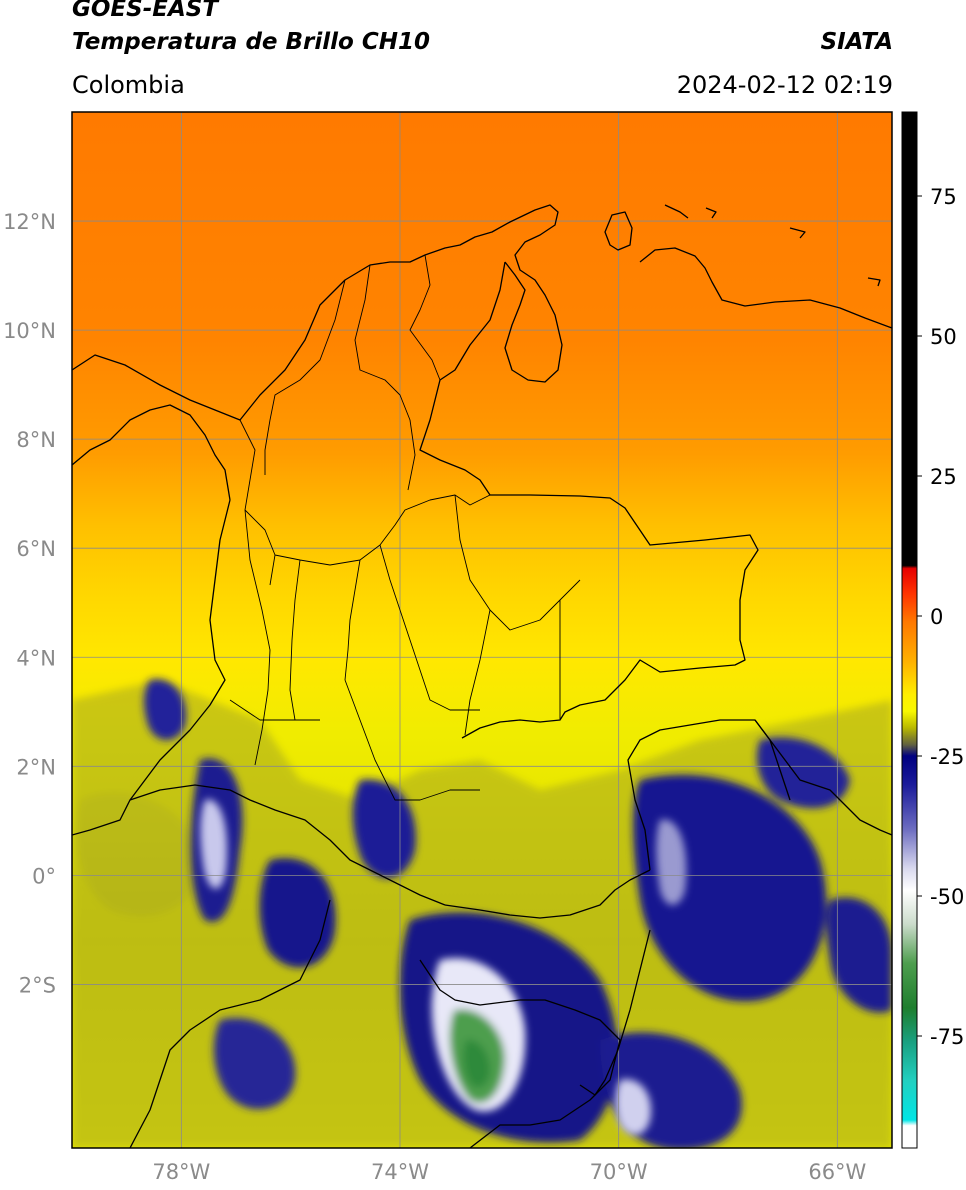 The height and width of the screenshot is (1190, 966). I want to click on brazil-venezuela-border, so click(823, 777).